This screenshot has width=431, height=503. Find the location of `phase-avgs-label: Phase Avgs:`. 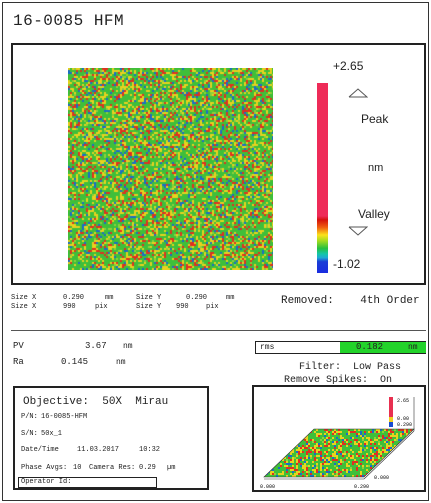

phase-avgs-label: Phase Avgs: is located at coordinates (44, 468).